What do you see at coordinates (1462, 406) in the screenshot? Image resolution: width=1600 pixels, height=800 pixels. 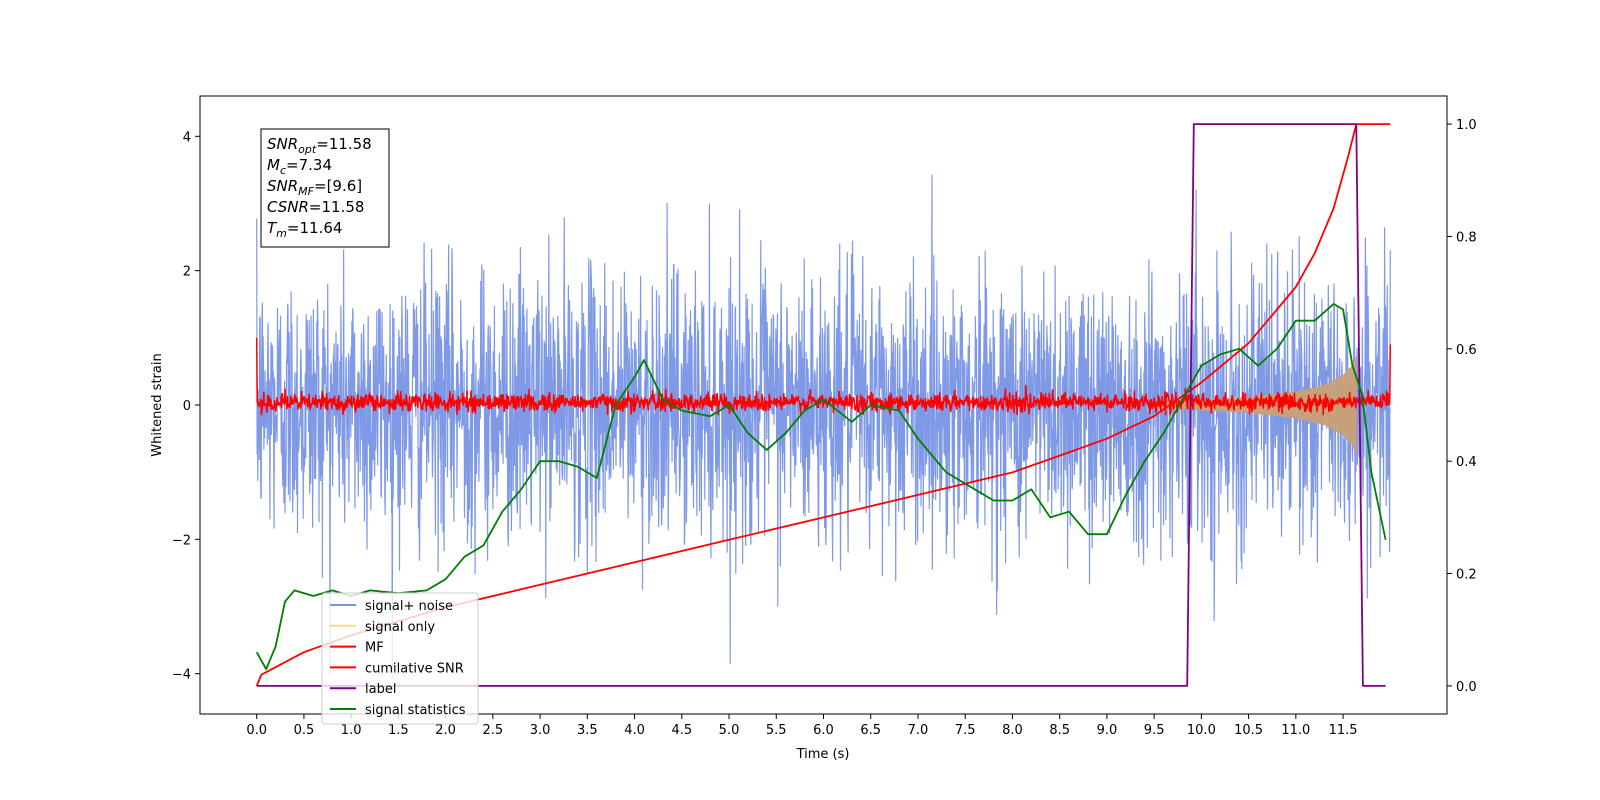 I see `y-axis-right: 0.0 0.2 0.4 0.6 0.8 1.0` at bounding box center [1462, 406].